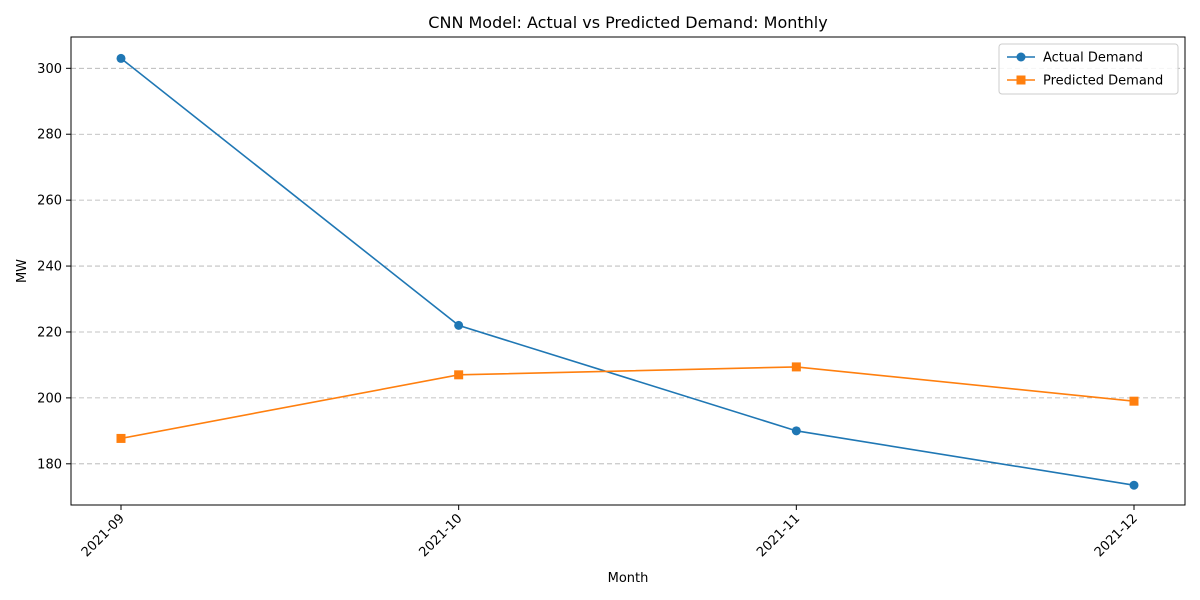 The image size is (1200, 600). I want to click on y-axis-label: MW, so click(22, 271).